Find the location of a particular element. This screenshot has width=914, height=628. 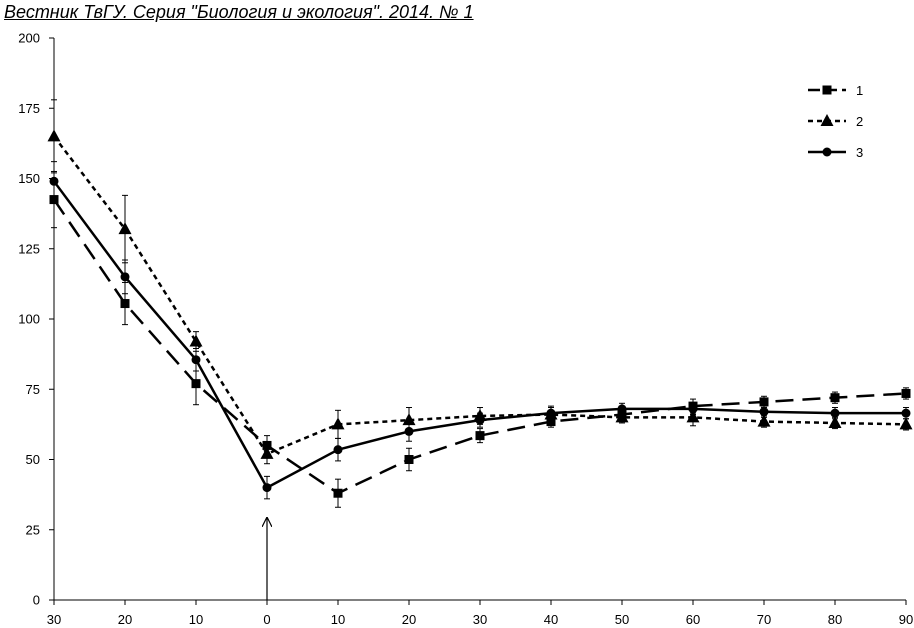

legend: 1 2 3 is located at coordinates (835, 121).